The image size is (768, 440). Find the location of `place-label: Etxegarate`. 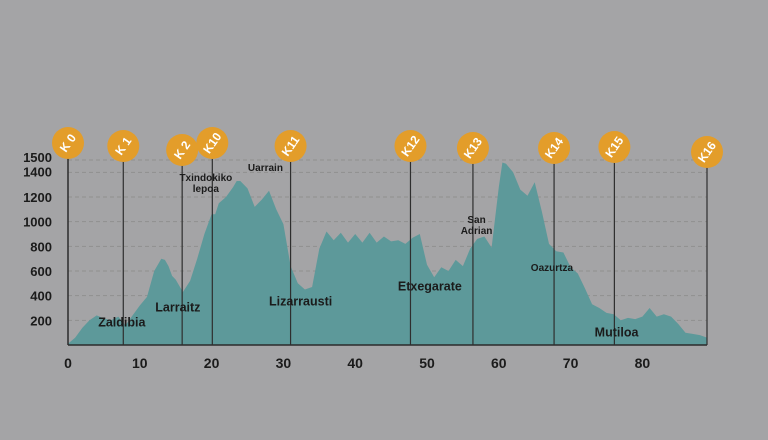

place-label: Etxegarate is located at coordinates (430, 287).